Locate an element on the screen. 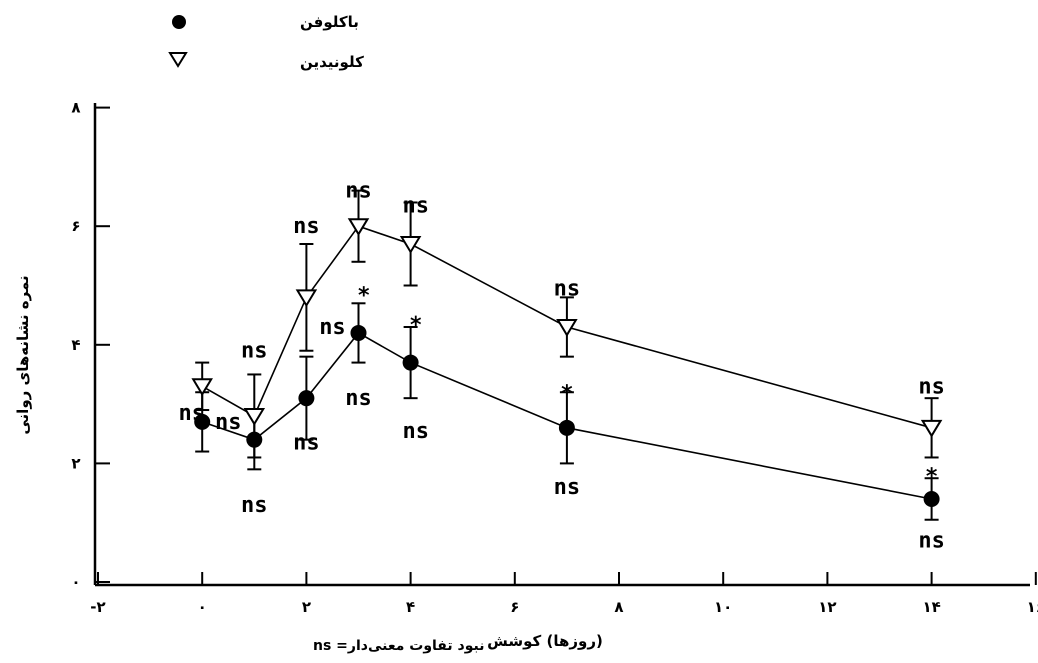 This screenshot has width=1038, height=663. x-tick-label: ۲ is located at coordinates (306, 607).